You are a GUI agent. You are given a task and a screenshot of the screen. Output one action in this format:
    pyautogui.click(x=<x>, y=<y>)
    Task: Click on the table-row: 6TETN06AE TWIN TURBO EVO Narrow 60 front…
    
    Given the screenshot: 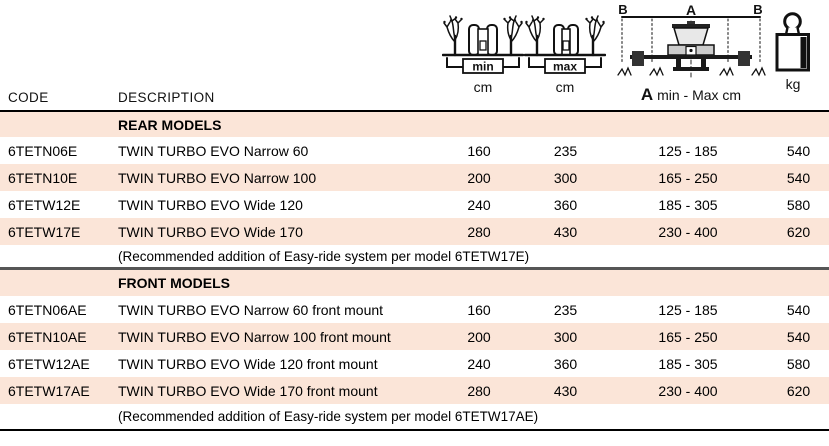 What is the action you would take?
    pyautogui.click(x=414, y=309)
    